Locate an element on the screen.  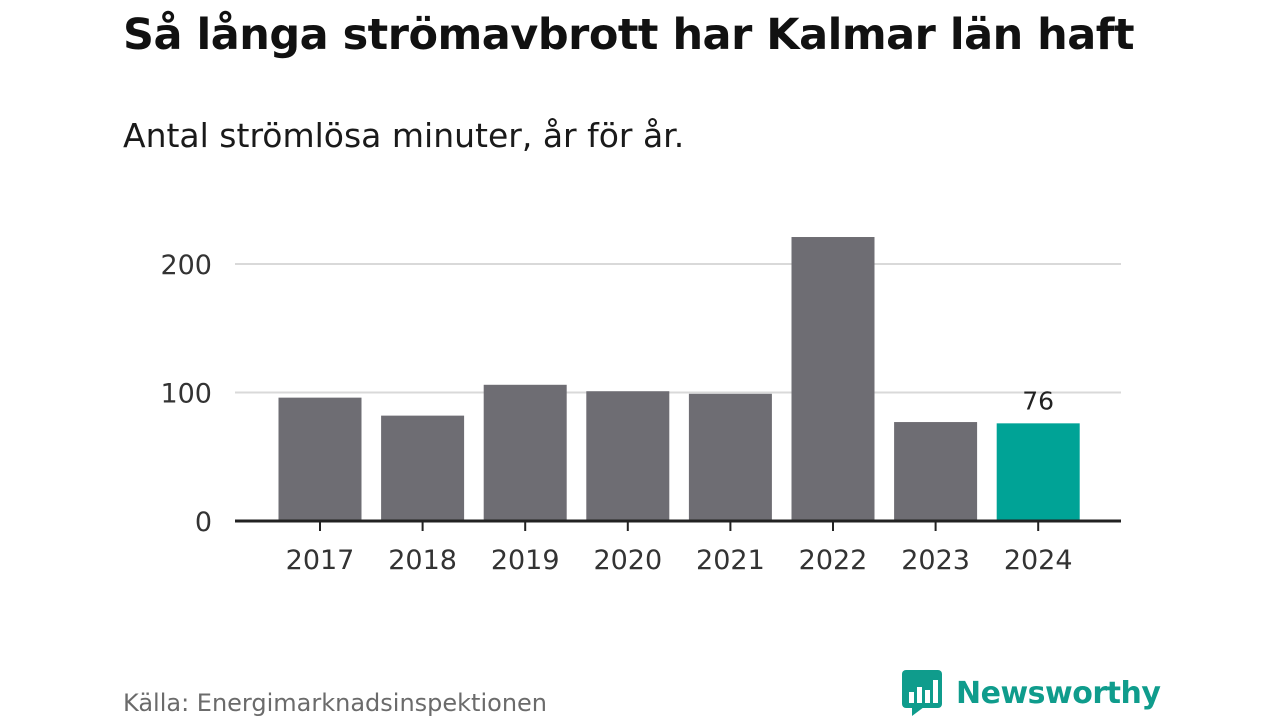
source-note: Källa: Energimarknadsinspektionen is located at coordinates (335, 703).